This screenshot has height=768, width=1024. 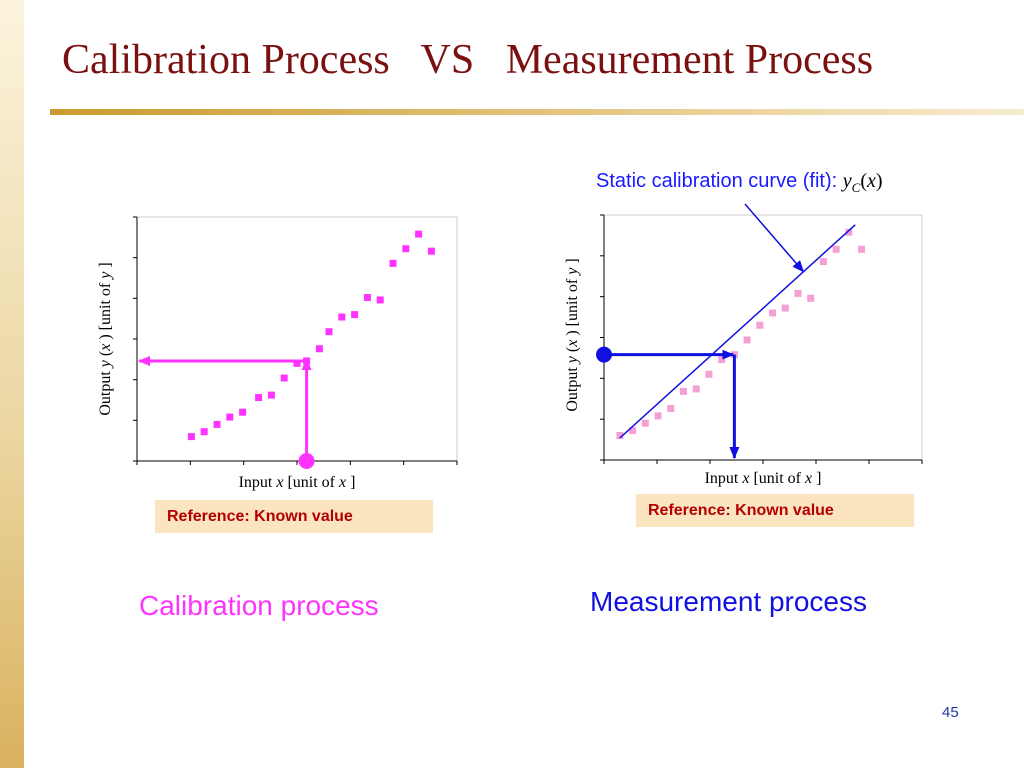 What do you see at coordinates (739, 182) in the screenshot?
I see `fit-curve-label: Static calibration curve (fit): yC(x)` at bounding box center [739, 182].